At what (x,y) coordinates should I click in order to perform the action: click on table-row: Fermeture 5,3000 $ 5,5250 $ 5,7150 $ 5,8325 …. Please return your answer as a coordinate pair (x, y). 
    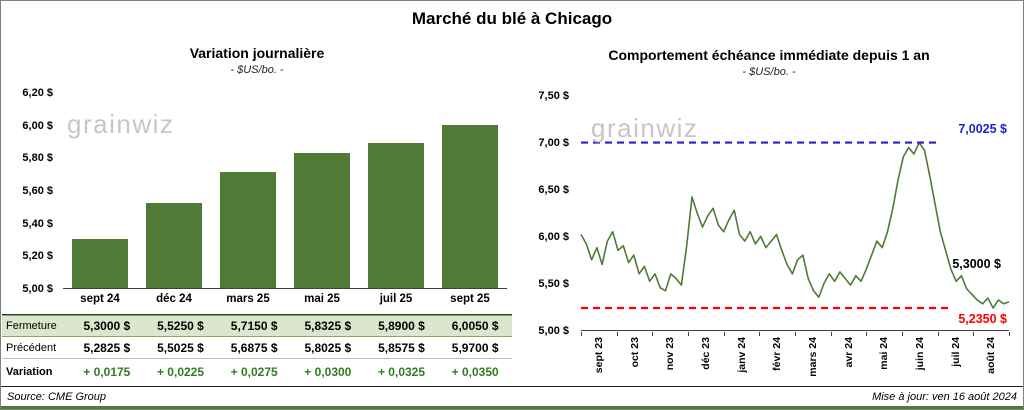
    Looking at the image, I should click on (257, 326).